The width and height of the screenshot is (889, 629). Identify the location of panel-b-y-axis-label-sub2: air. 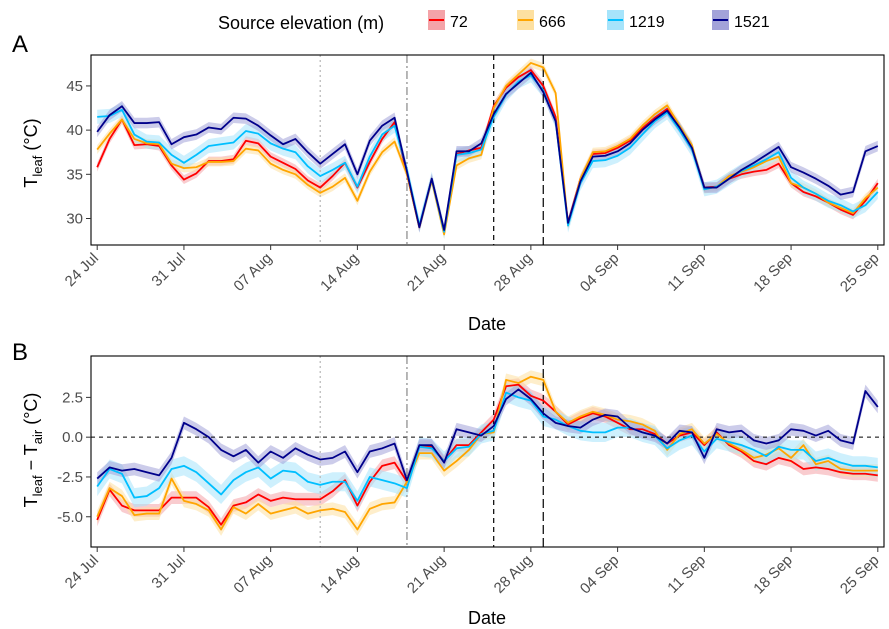
(37, 436).